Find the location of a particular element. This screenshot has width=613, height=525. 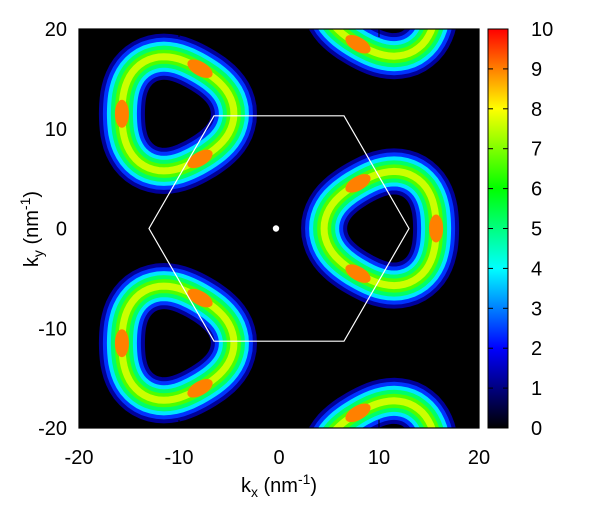

y-tick-label: 10 is located at coordinates (56, 130).